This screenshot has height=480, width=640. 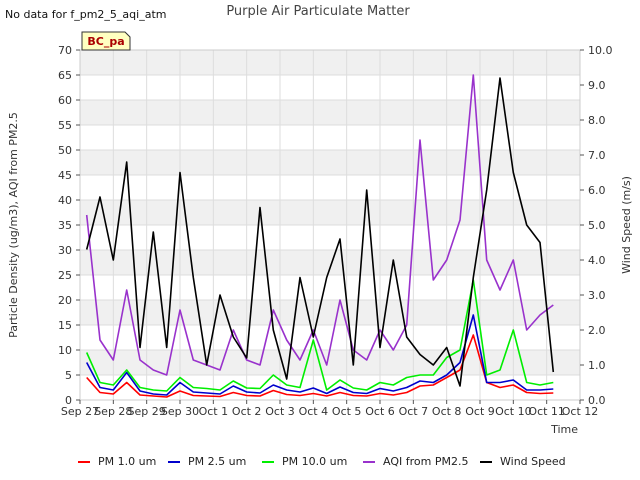 What do you see at coordinates (318, 11) in the screenshot?
I see `chart-title: Purple Air Particulate Matter` at bounding box center [318, 11].